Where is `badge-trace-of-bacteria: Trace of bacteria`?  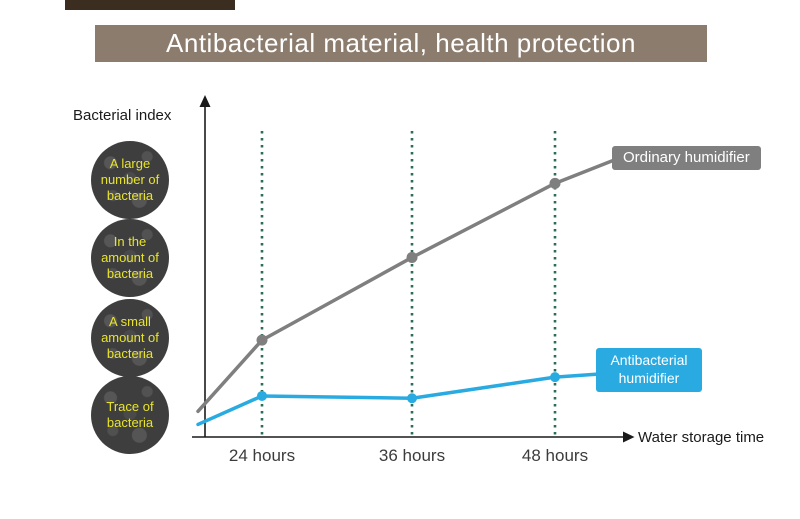 badge-trace-of-bacteria: Trace of bacteria is located at coordinates (130, 415).